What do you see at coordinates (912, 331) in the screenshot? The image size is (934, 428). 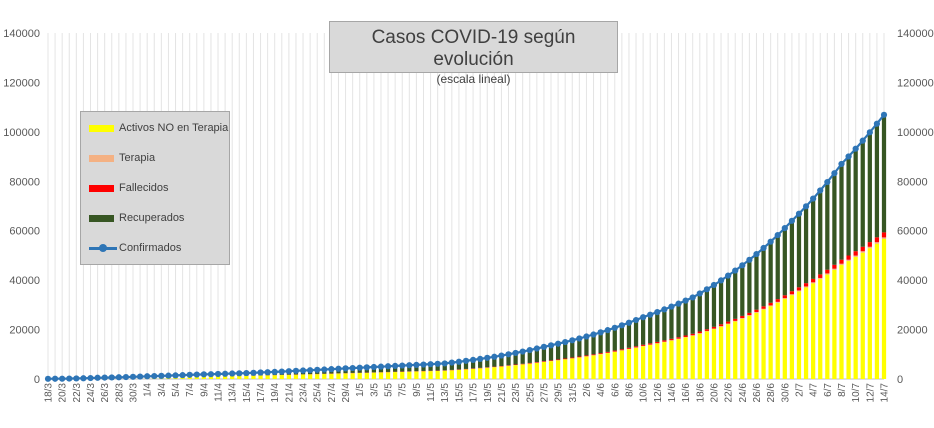 I see `y-tick-right: 20000` at bounding box center [912, 331].